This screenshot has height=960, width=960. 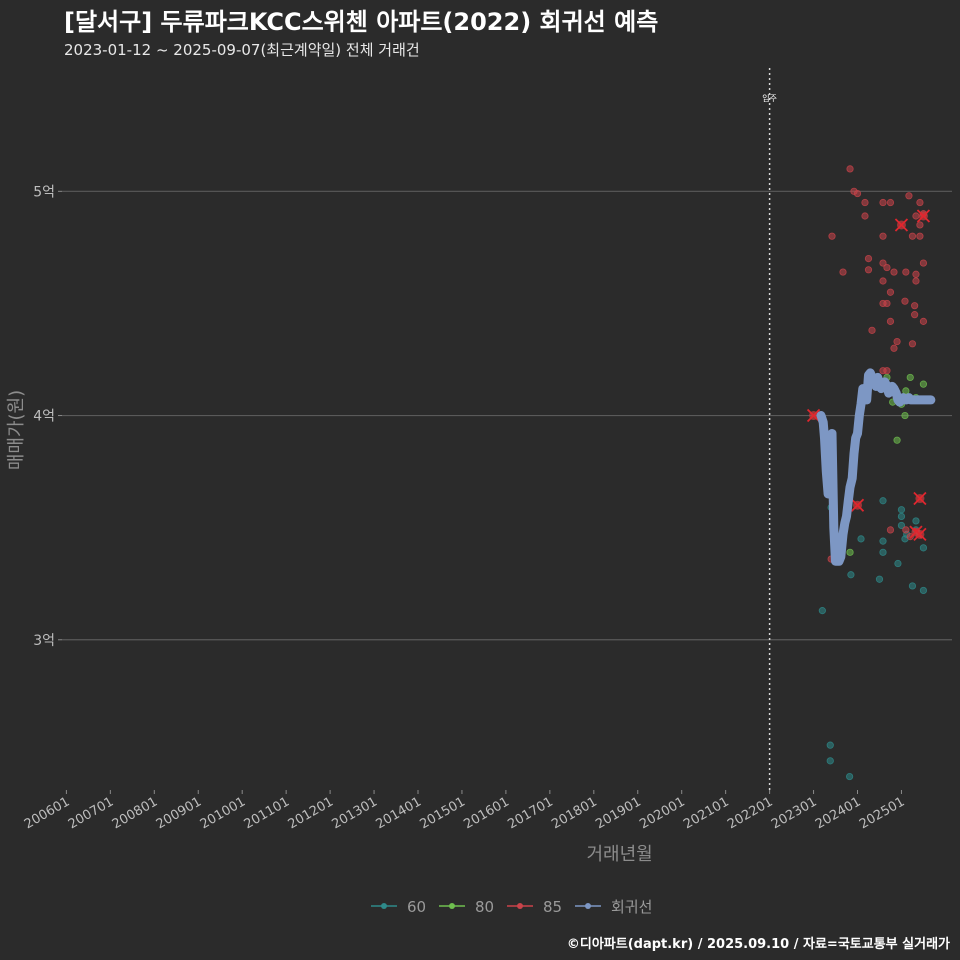 I want to click on legend-label-3: 85, so click(x=552, y=907).